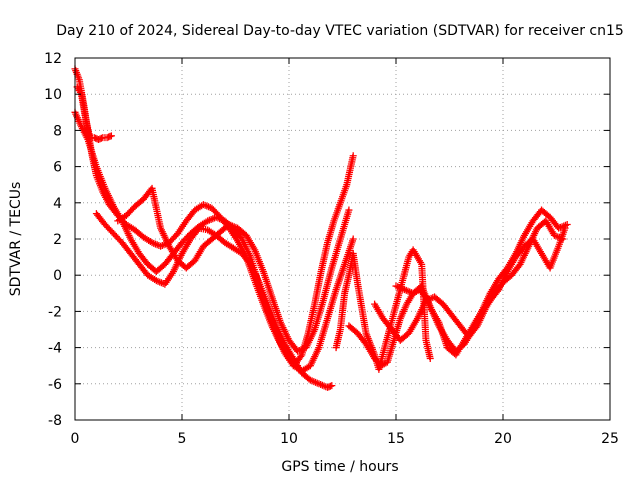 This screenshot has height=480, width=640. Describe the element at coordinates (75, 439) in the screenshot. I see `x-tick-label: 0` at that location.